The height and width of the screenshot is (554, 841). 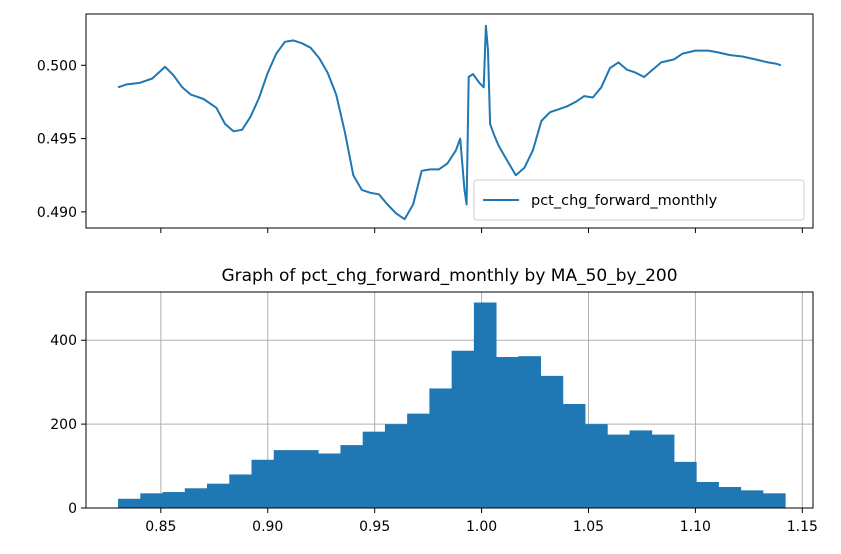 What do you see at coordinates (802, 527) in the screenshot?
I see `hist-x-tick-label-1-15: 1.15` at bounding box center [802, 527].